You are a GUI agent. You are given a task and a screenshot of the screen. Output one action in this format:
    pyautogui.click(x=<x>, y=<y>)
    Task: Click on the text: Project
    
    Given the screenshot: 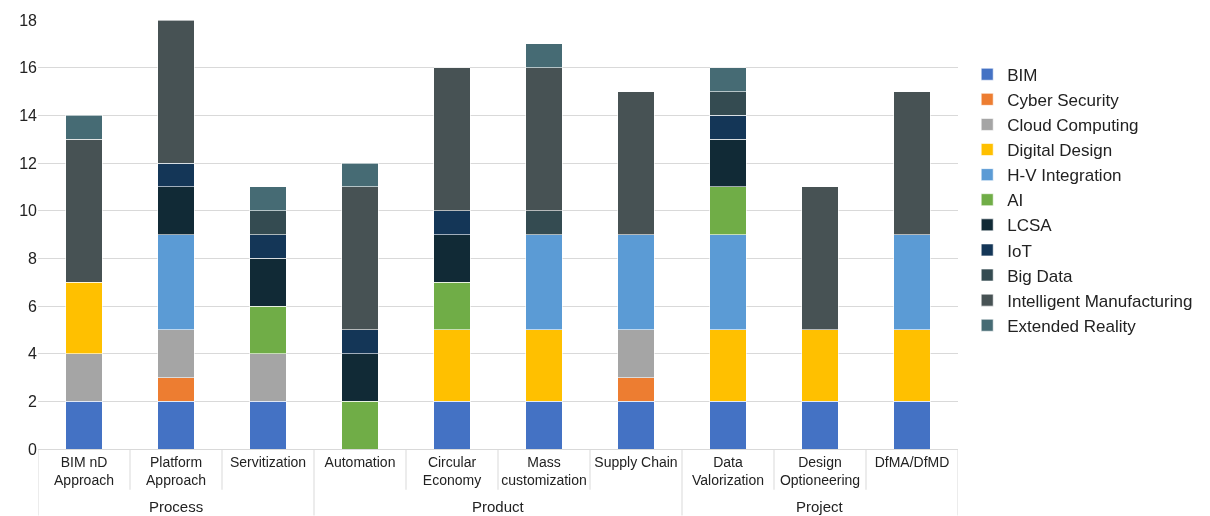 What is the action you would take?
    pyautogui.click(x=820, y=506)
    